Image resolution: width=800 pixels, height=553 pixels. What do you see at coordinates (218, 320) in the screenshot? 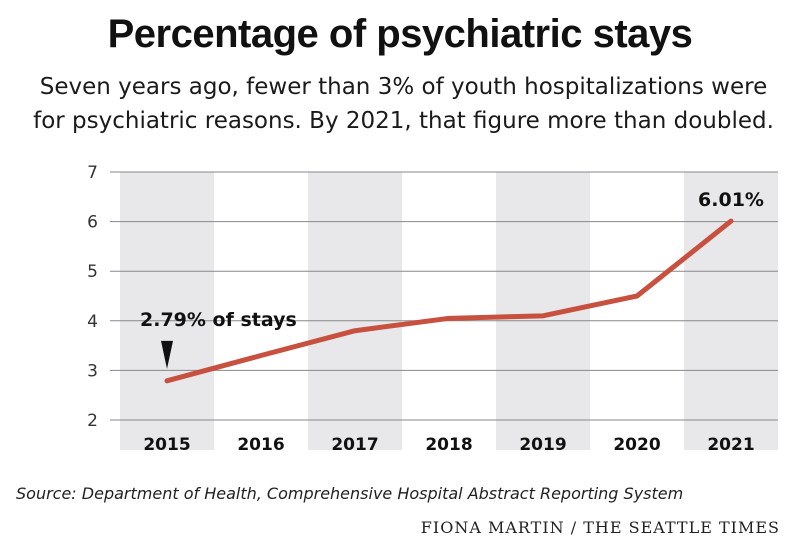
I see `annotation-start: 2.79% of stays` at bounding box center [218, 320].